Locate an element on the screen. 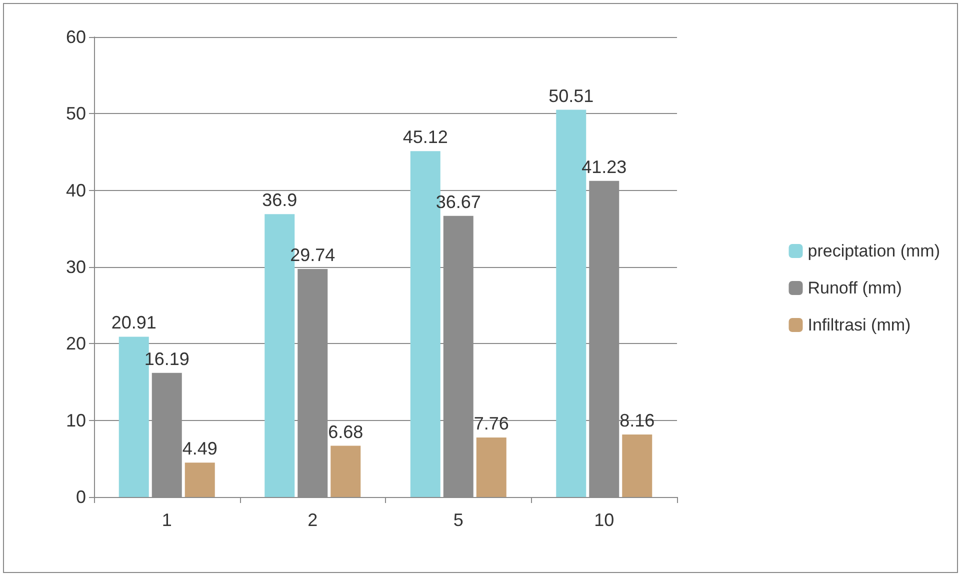  data-label: 36.9 is located at coordinates (280, 200).